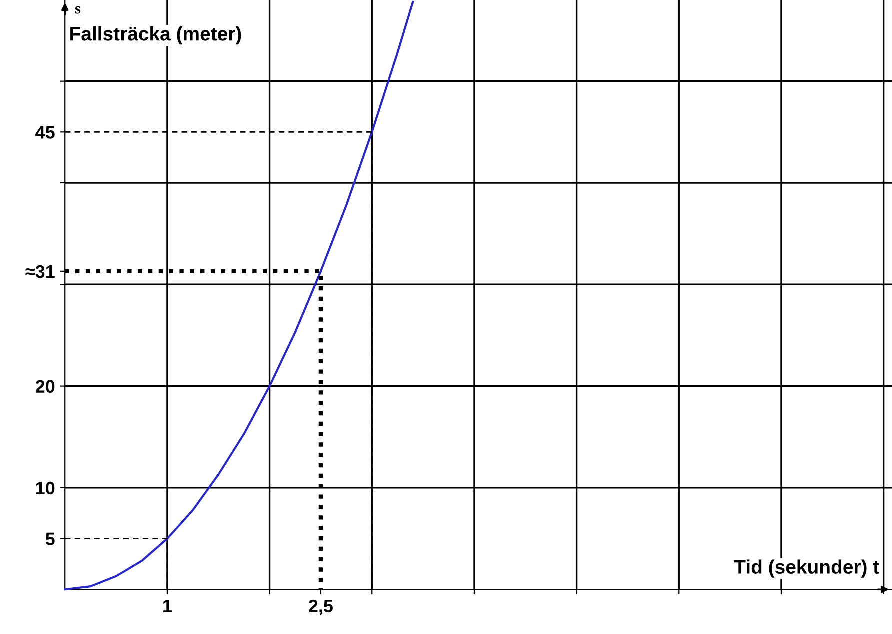 This screenshot has height=634, width=892. I want to click on x-tick-label: 2,5, so click(321, 608).